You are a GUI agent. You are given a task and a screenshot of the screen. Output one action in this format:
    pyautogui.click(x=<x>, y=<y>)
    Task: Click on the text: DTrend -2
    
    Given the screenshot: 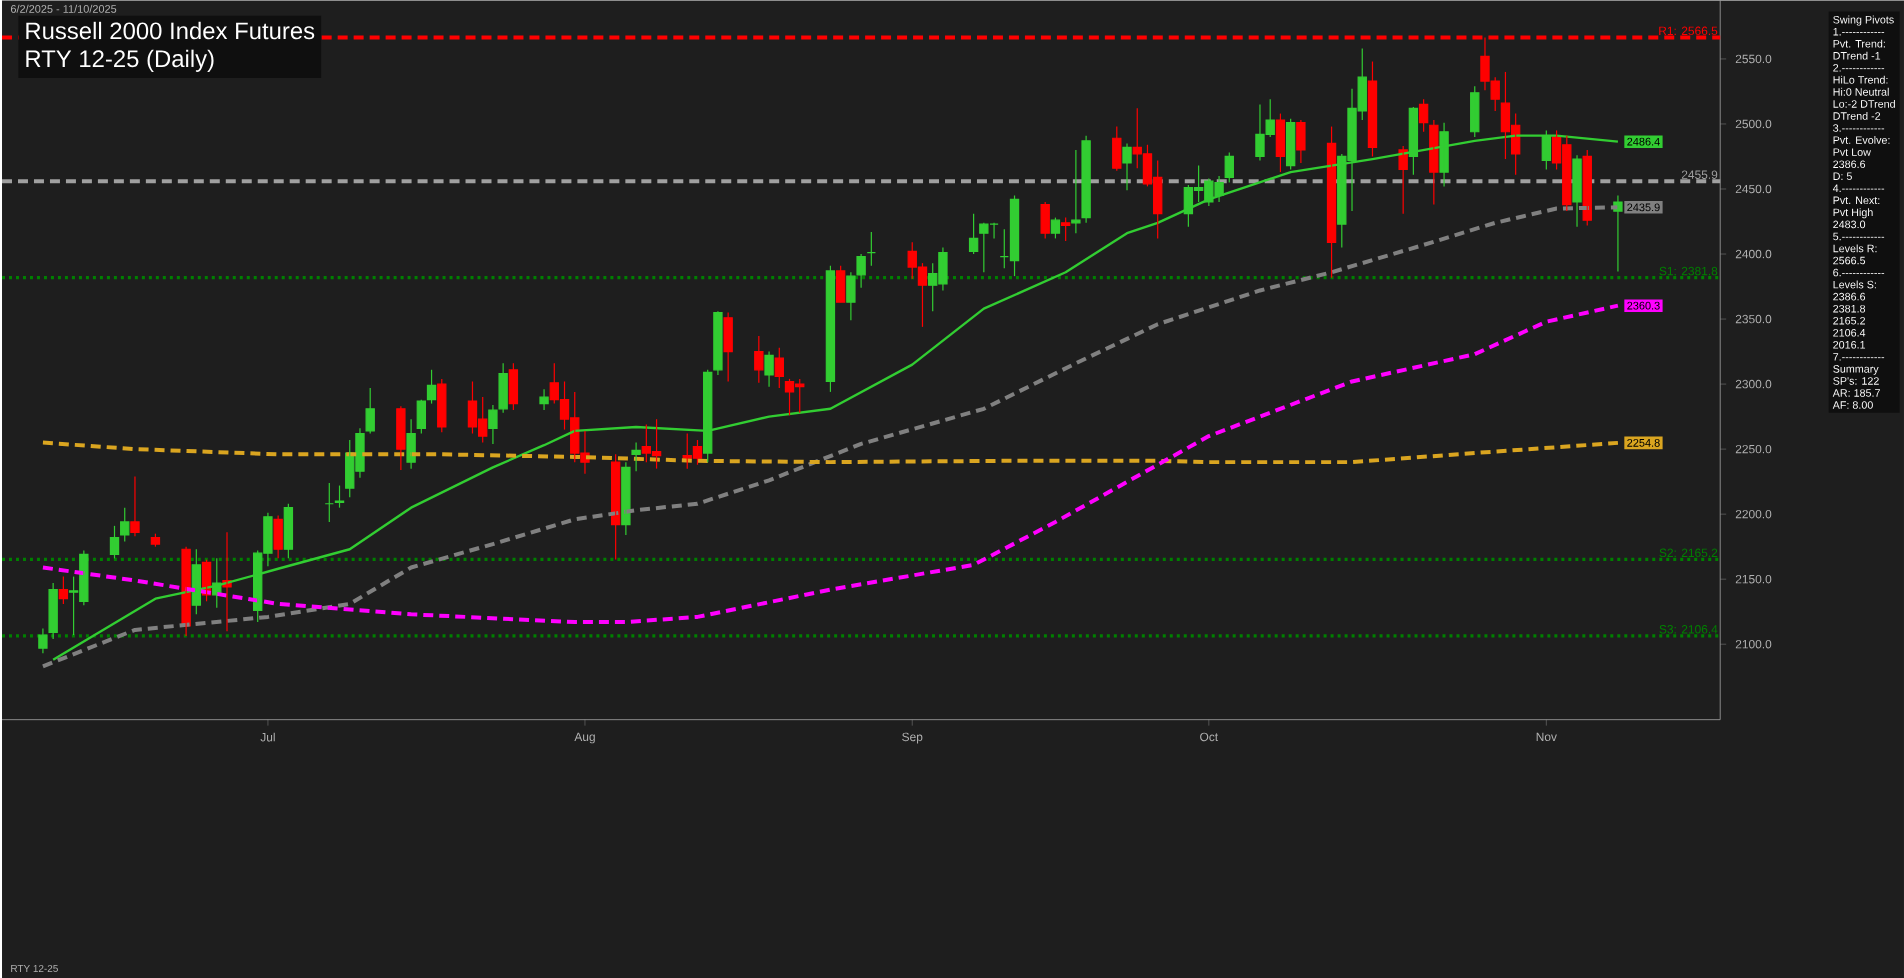 What is the action you would take?
    pyautogui.click(x=1857, y=115)
    